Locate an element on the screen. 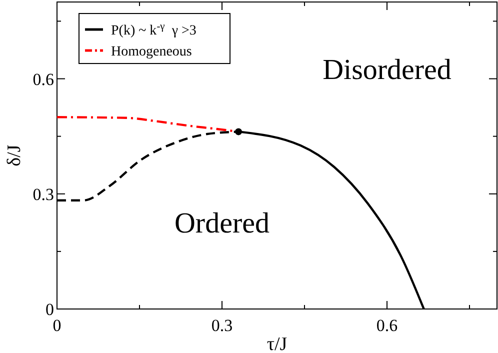 This screenshot has height=353, width=498. x-tick-label: 0.3 is located at coordinates (222, 325).